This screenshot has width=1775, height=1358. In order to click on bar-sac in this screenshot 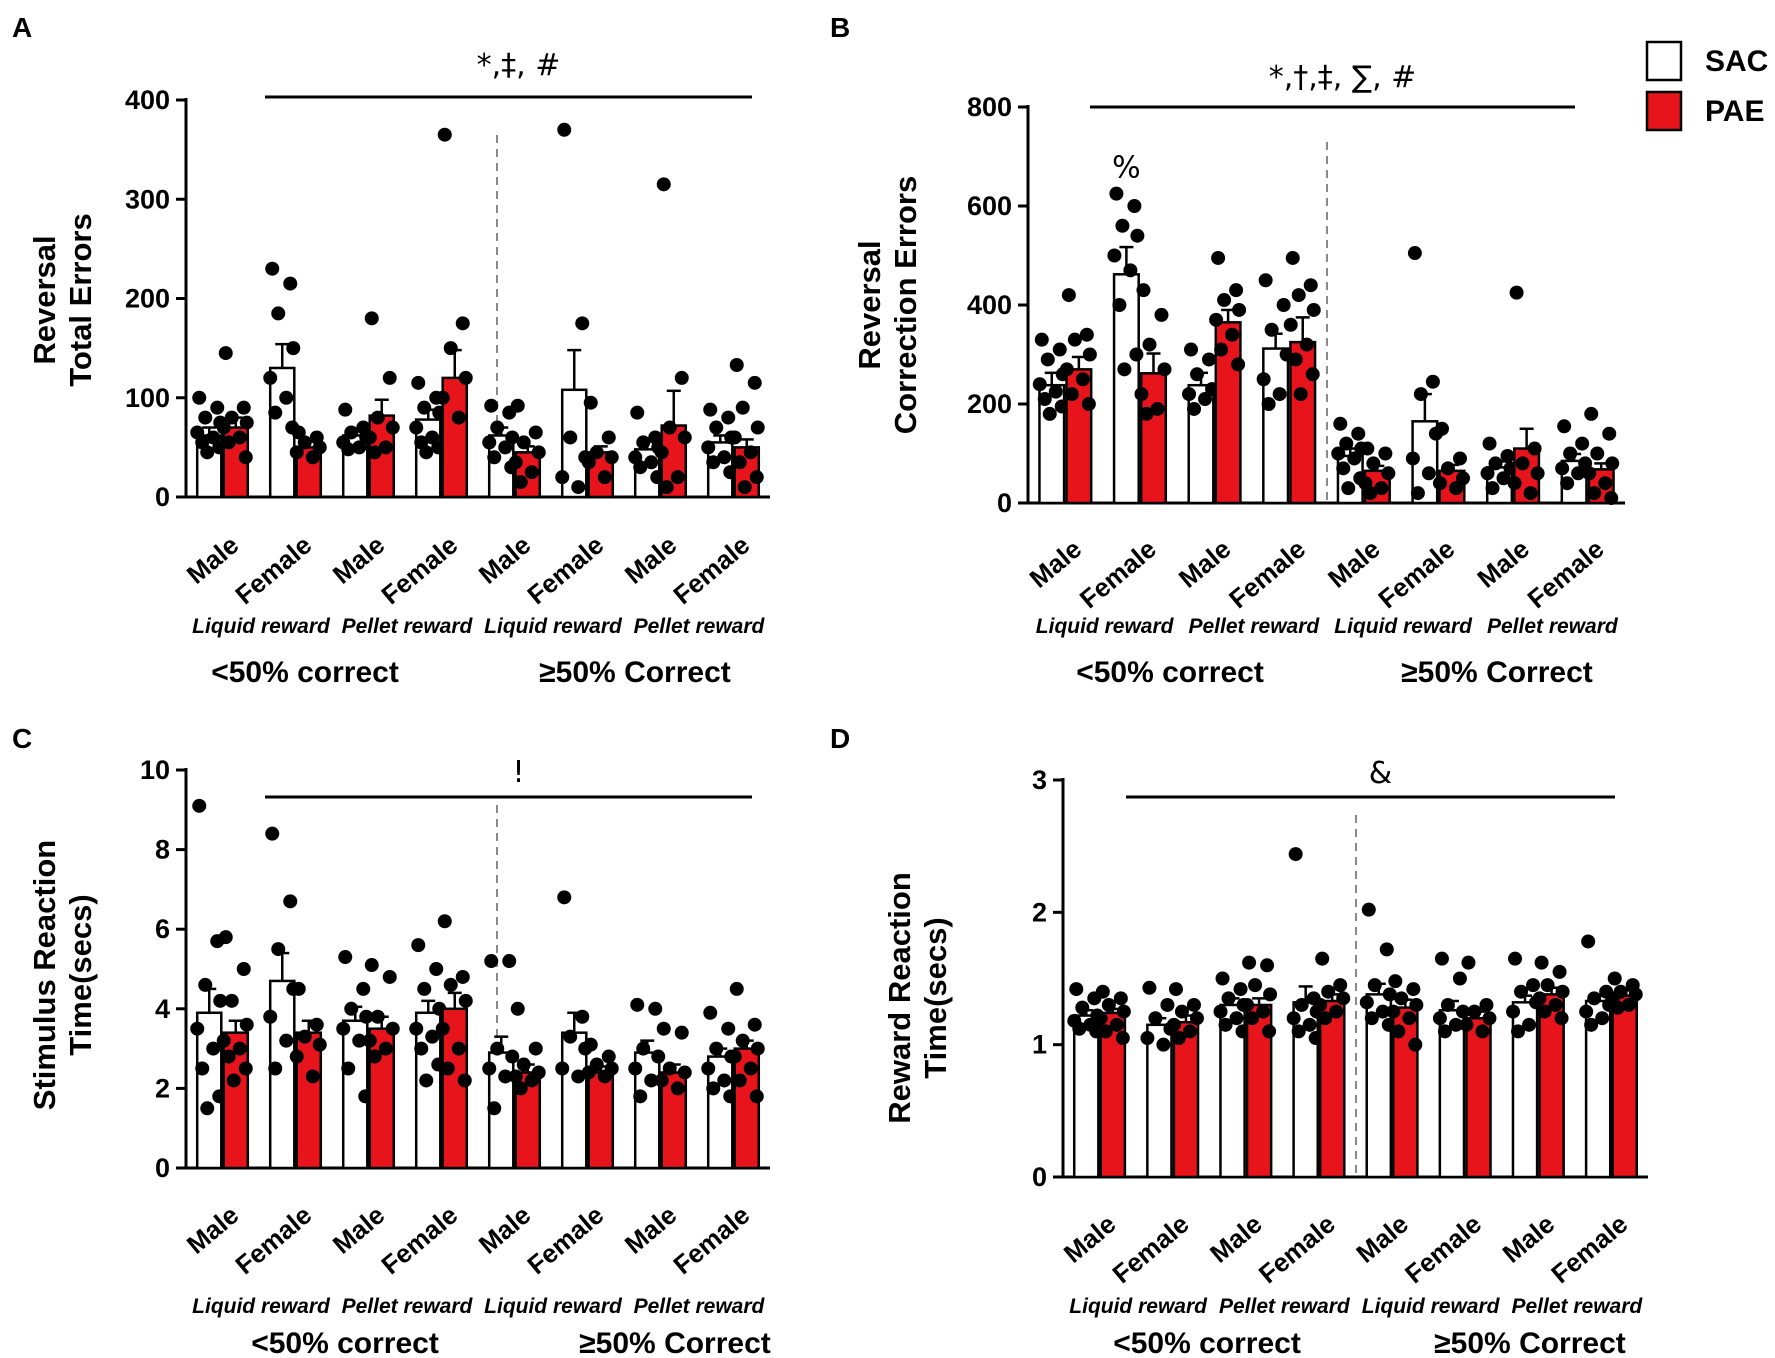, I will do `click(574, 1100)`.